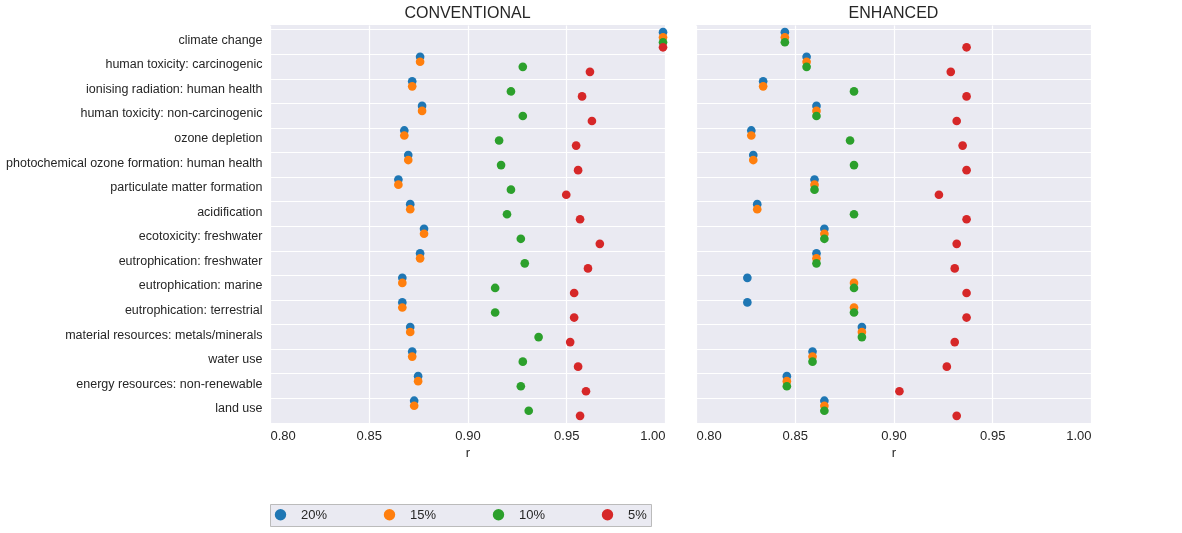  I want to click on chart-title: ENHANCED, so click(893, 12).